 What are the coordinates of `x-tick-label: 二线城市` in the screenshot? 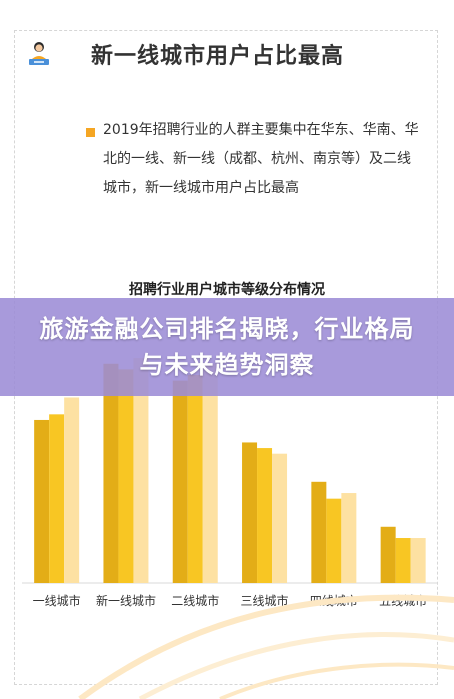 It's located at (195, 600).